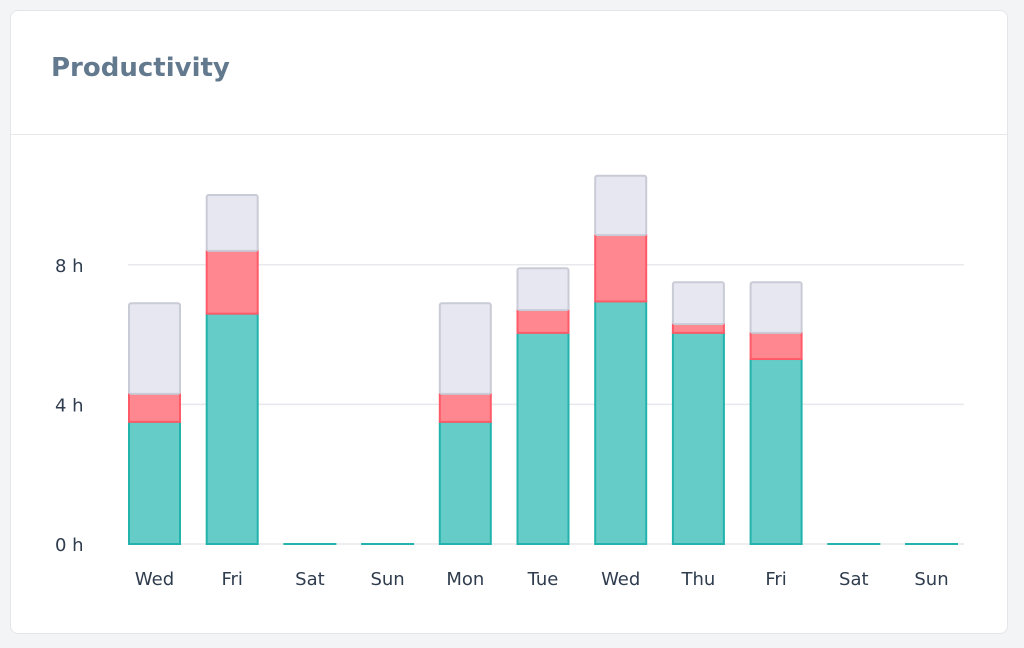  Describe the element at coordinates (509, 134) in the screenshot. I see `divider` at that location.